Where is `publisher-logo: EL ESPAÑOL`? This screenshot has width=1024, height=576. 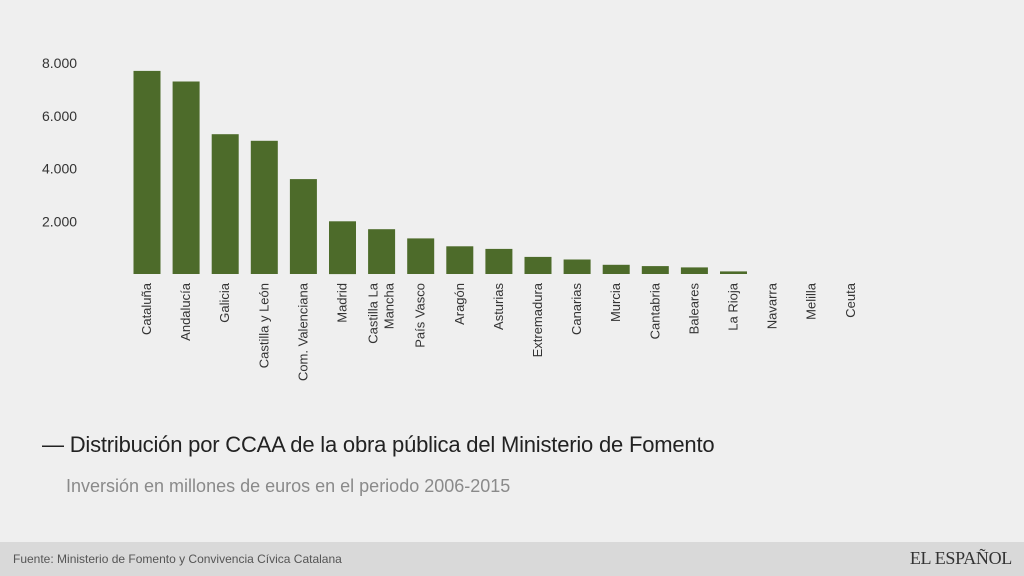 publisher-logo: EL ESPAÑOL is located at coordinates (960, 558).